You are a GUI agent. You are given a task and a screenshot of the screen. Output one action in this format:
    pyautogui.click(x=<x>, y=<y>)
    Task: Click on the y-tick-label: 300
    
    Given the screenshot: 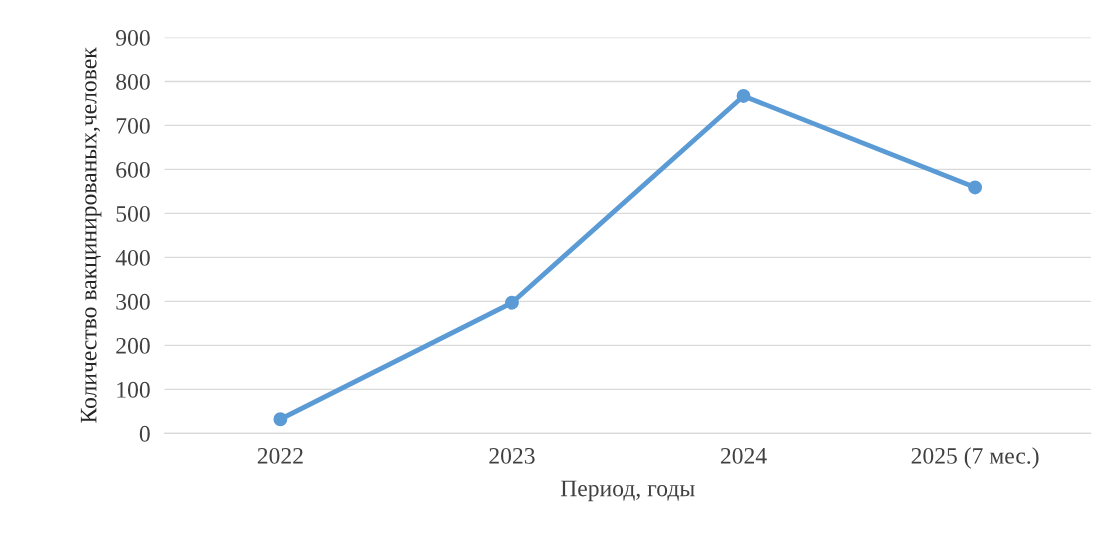 What is the action you would take?
    pyautogui.click(x=133, y=301)
    